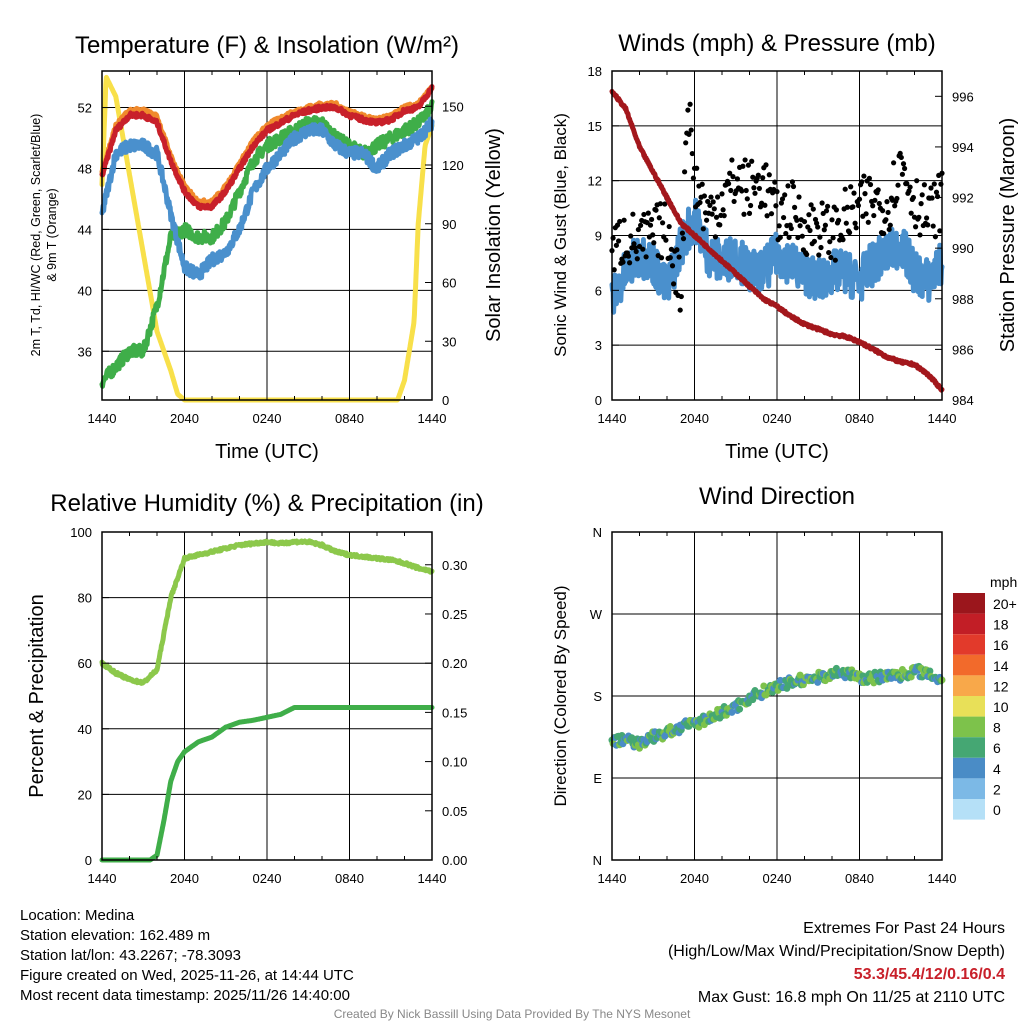 The height and width of the screenshot is (1024, 1024). What do you see at coordinates (595, 181) in the screenshot?
I see `y-tick-label: 12` at bounding box center [595, 181].